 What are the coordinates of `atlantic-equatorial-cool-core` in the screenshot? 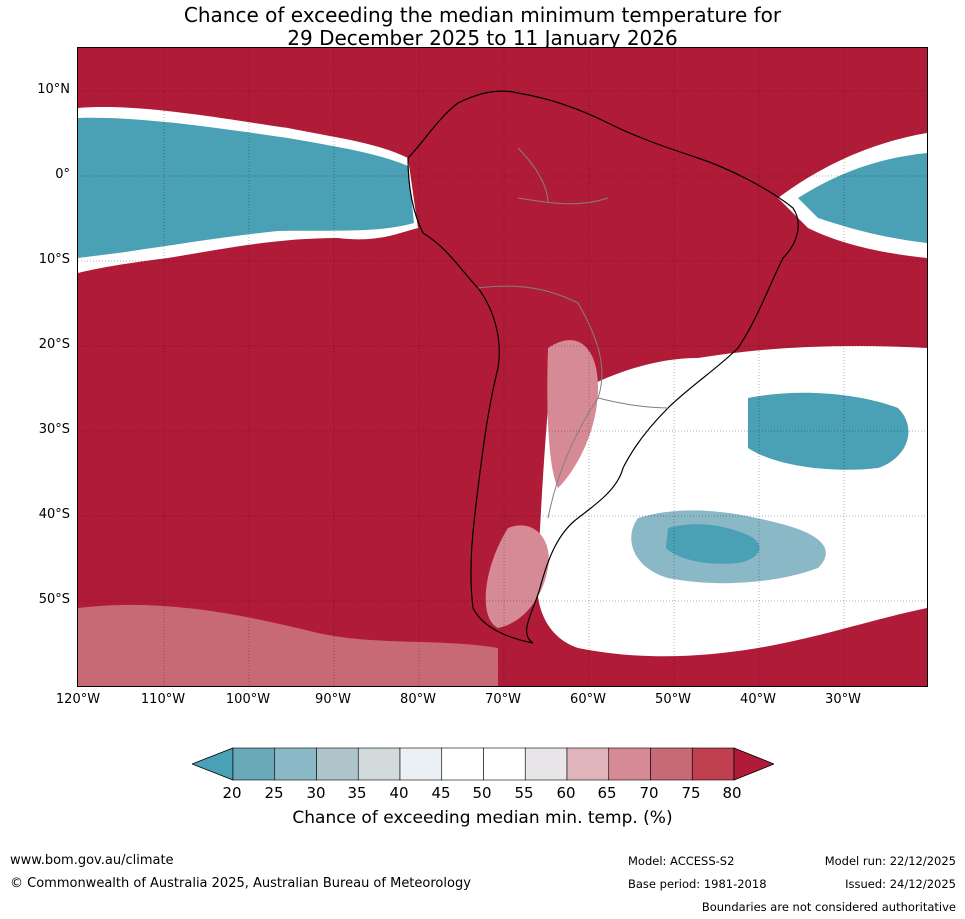 It's located at (862, 198).